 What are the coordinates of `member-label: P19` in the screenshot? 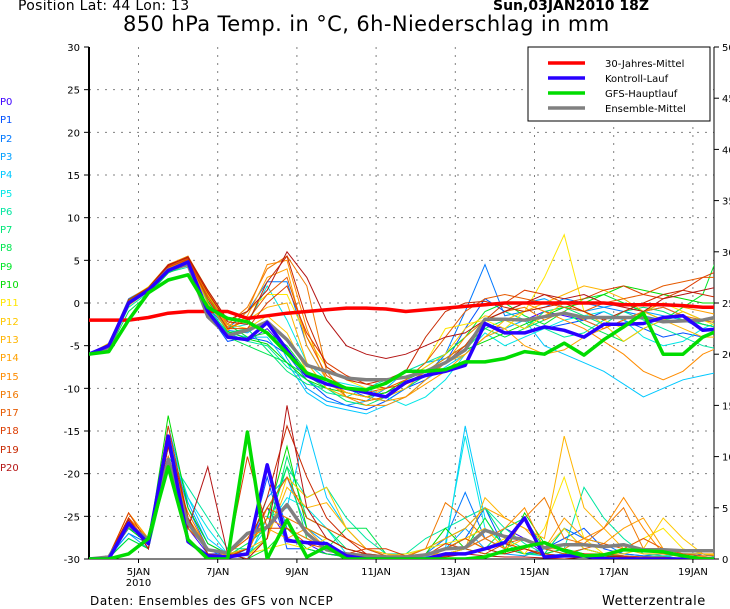 It's located at (9, 450).